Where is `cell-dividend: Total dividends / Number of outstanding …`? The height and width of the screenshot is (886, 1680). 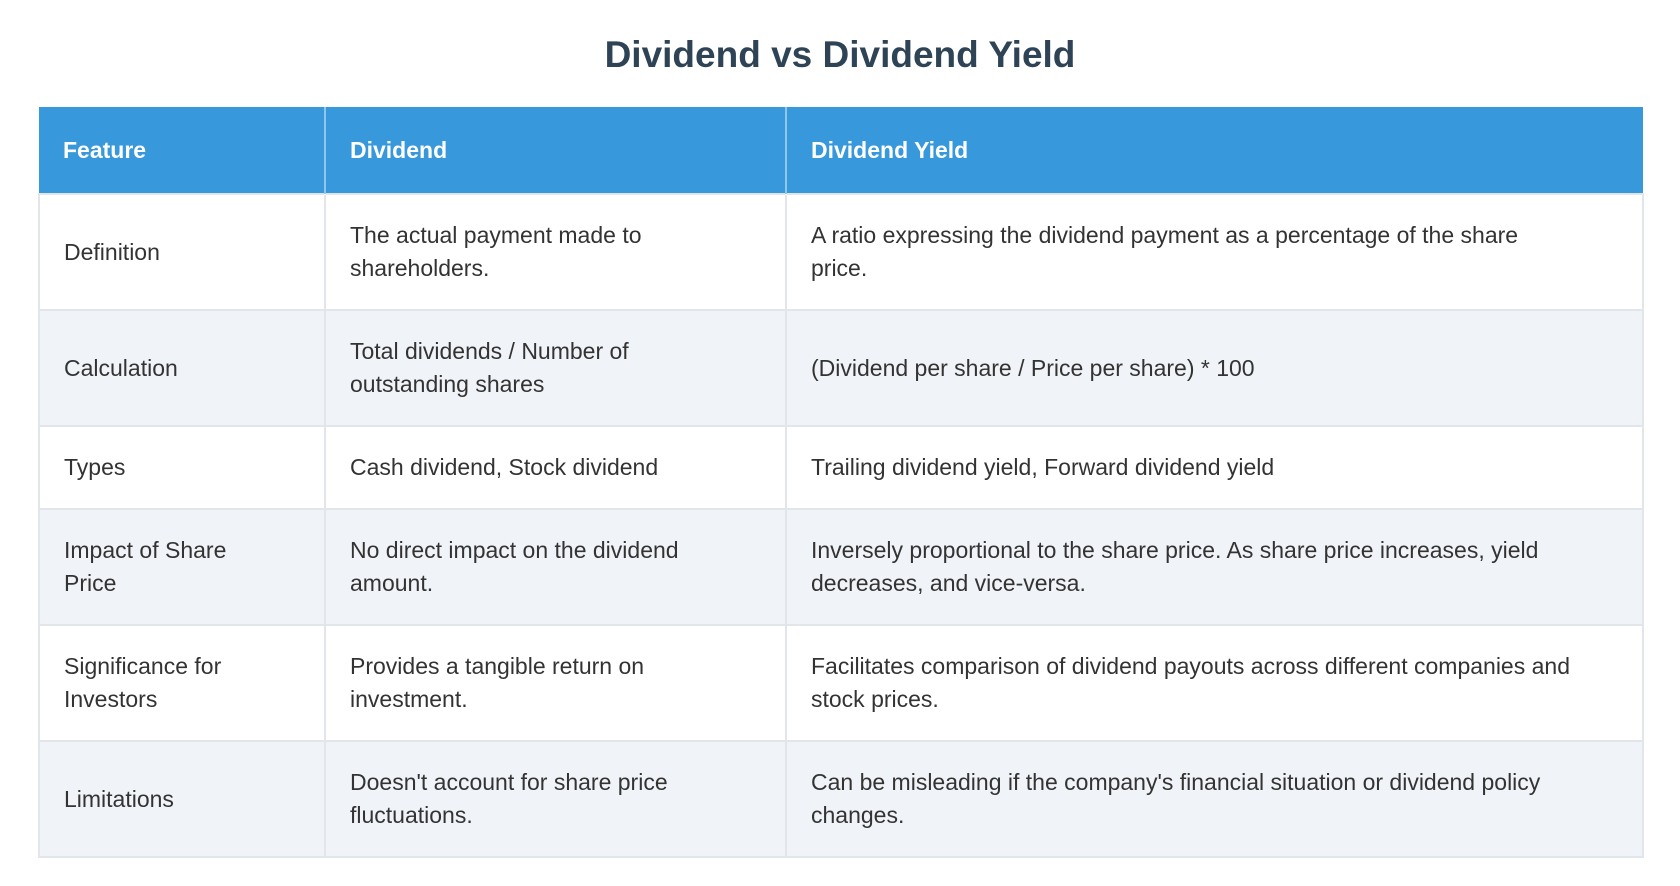 cell-dividend: Total dividends / Number of outstanding … is located at coordinates (555, 368).